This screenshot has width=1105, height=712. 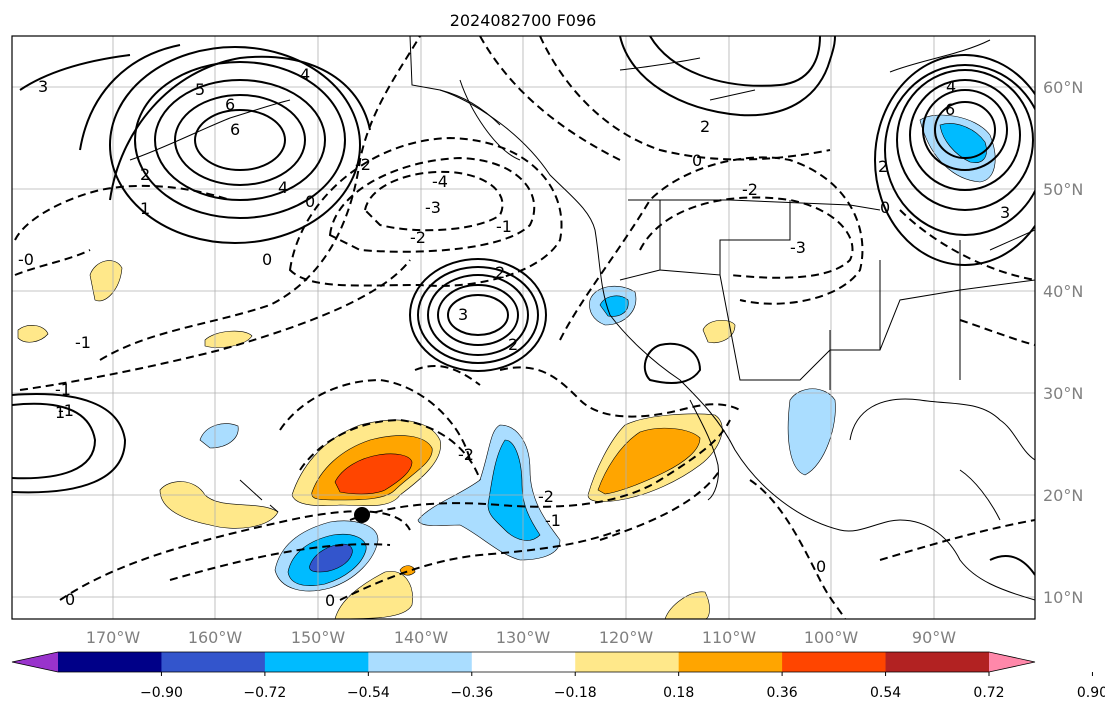 I want to click on negative-anomaly-south-max, so click(x=331, y=558).